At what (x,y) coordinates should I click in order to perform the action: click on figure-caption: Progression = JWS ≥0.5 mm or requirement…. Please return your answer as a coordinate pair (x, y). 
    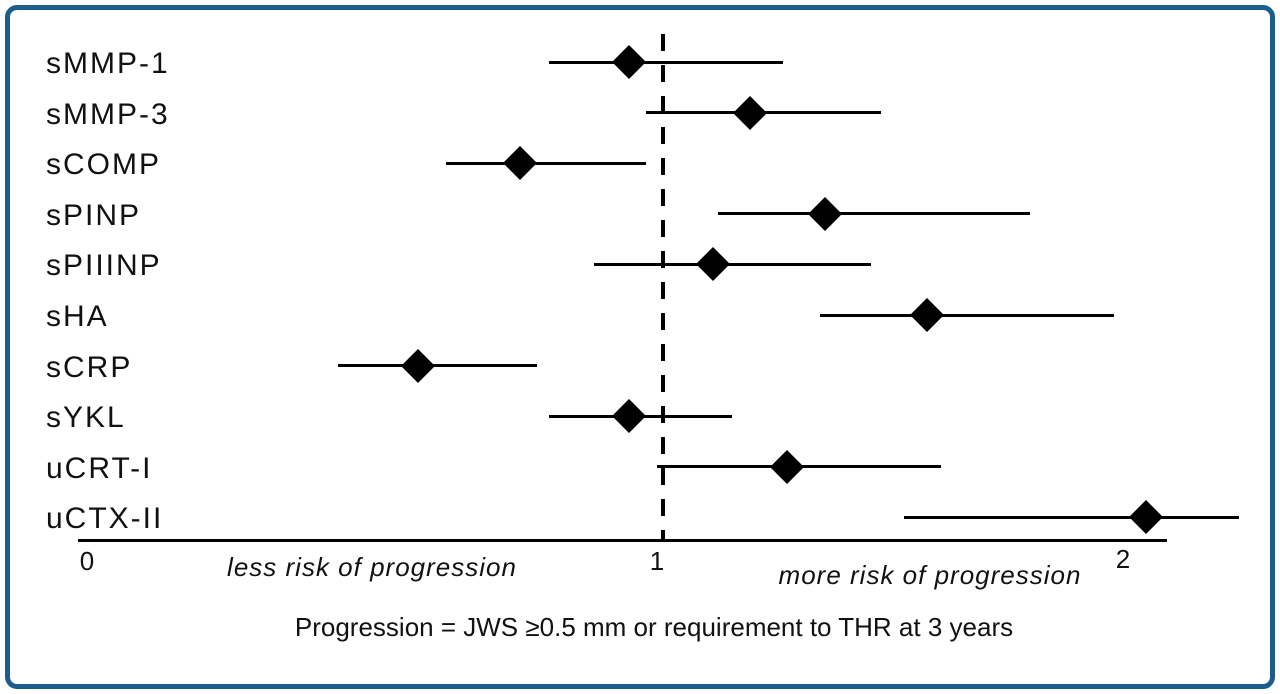
    Looking at the image, I should click on (654, 627).